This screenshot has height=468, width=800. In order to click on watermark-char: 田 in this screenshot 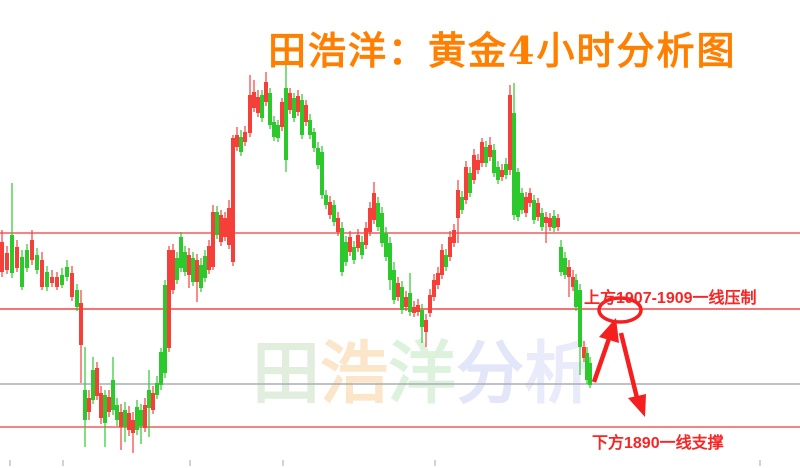, I will do `click(286, 374)`.